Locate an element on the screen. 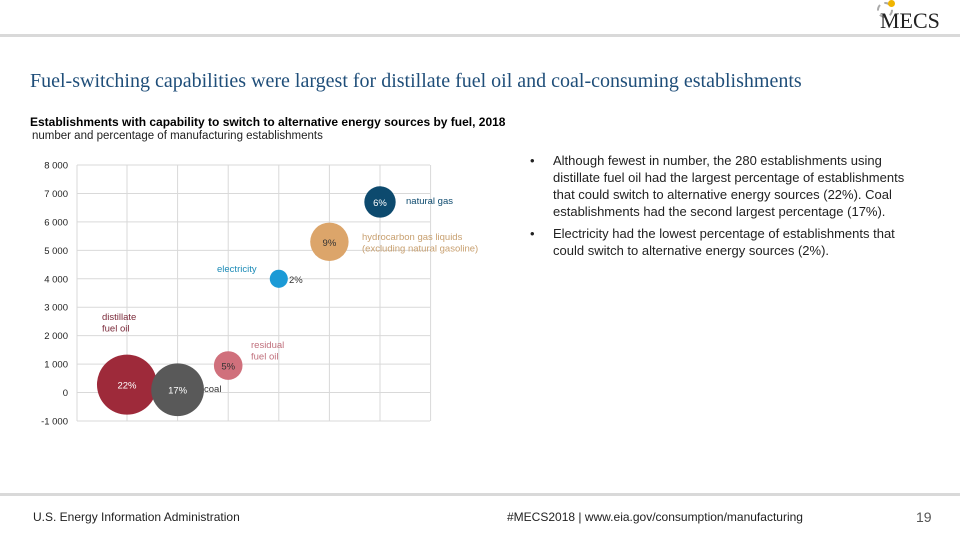  bubble-data-label: 17% is located at coordinates (178, 391).